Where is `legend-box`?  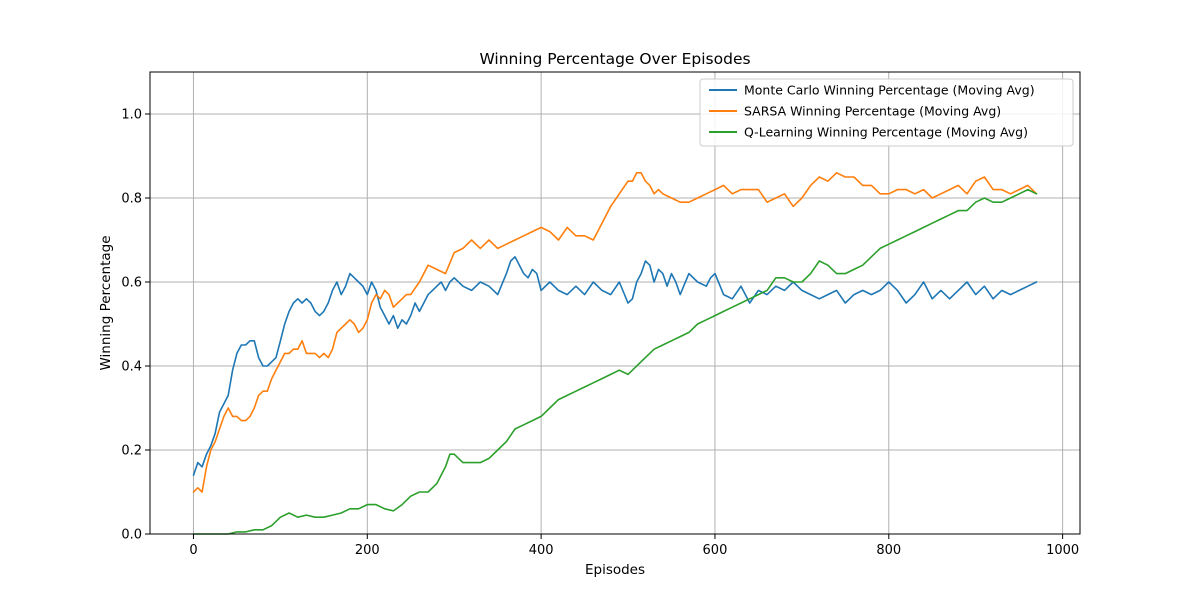 legend-box is located at coordinates (886, 112).